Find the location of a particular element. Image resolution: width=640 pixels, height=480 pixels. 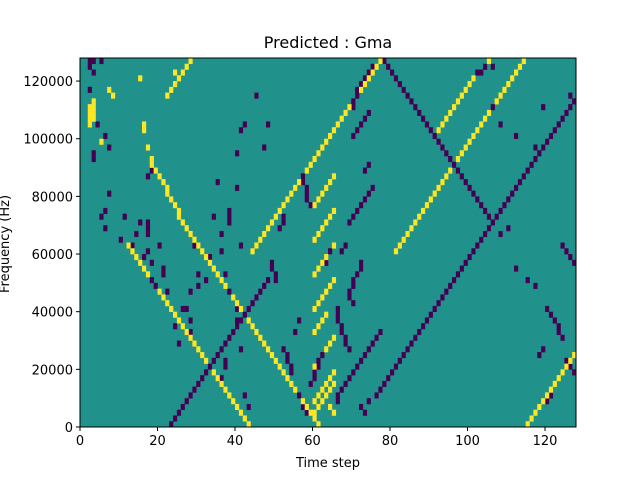

y-tick-label: 100000 is located at coordinates (48, 140).